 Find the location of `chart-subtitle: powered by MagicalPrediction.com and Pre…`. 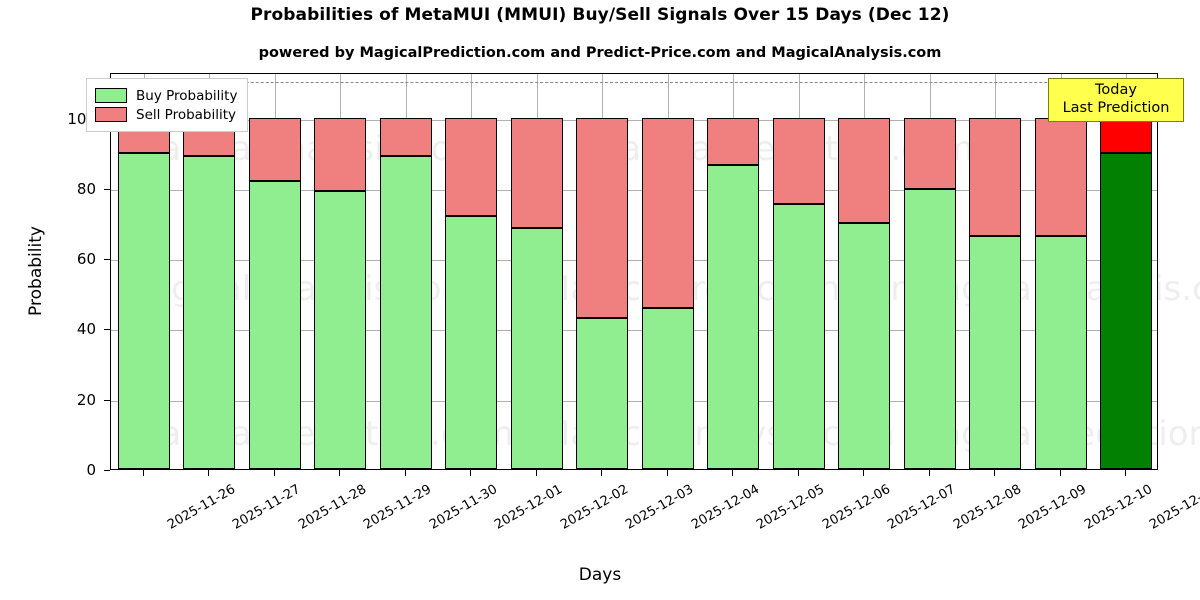

chart-subtitle: powered by MagicalPrediction.com and Pre… is located at coordinates (600, 53).